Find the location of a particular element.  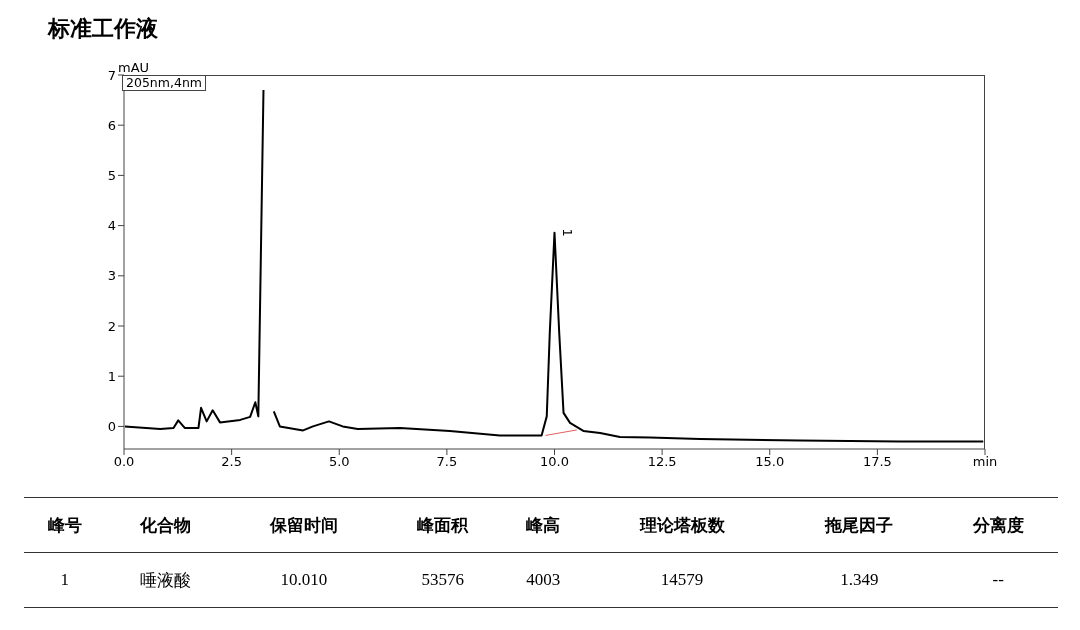

text: 理论塔板数 is located at coordinates (682, 525).